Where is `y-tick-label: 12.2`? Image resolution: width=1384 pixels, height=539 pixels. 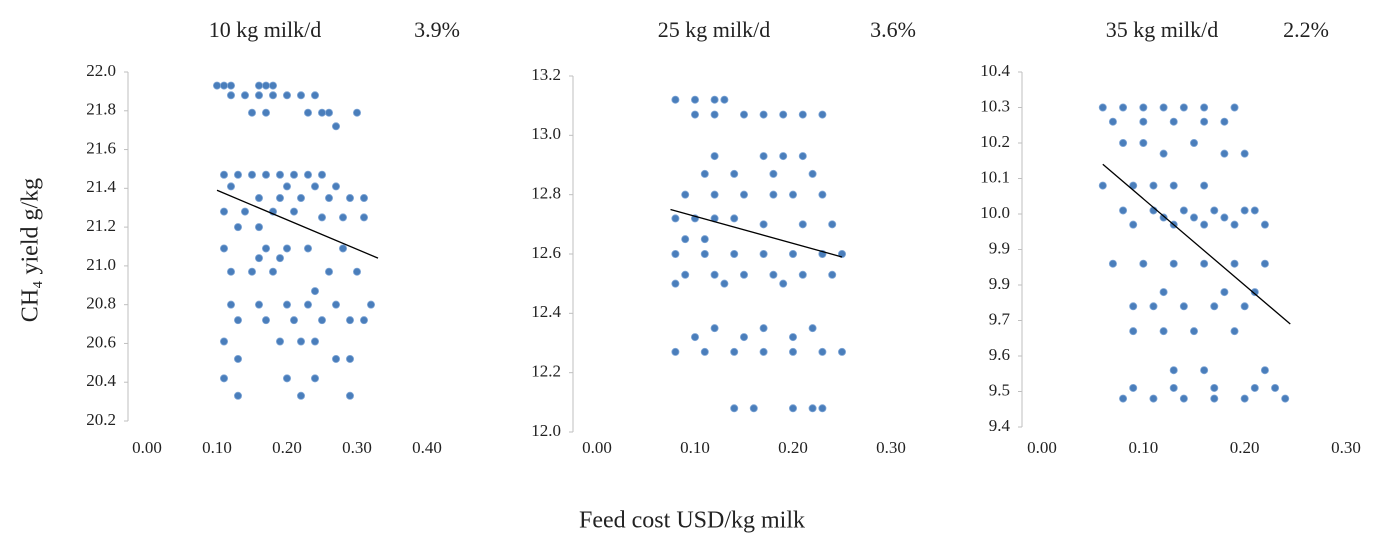 y-tick-label: 12.2 is located at coordinates (546, 371).